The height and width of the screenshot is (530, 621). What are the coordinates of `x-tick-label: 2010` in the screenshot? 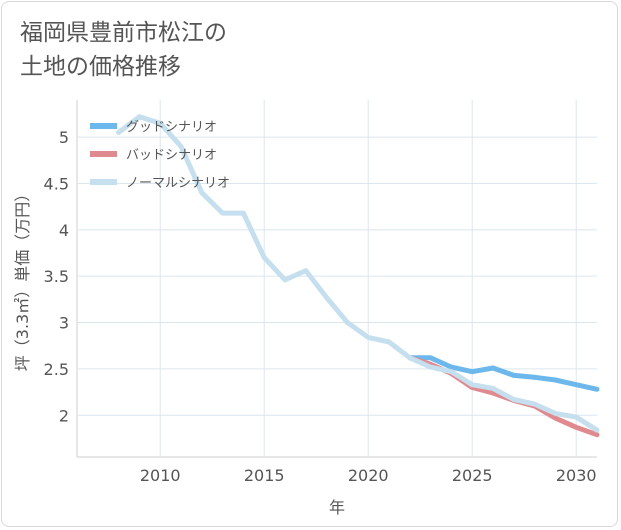 It's located at (160, 475).